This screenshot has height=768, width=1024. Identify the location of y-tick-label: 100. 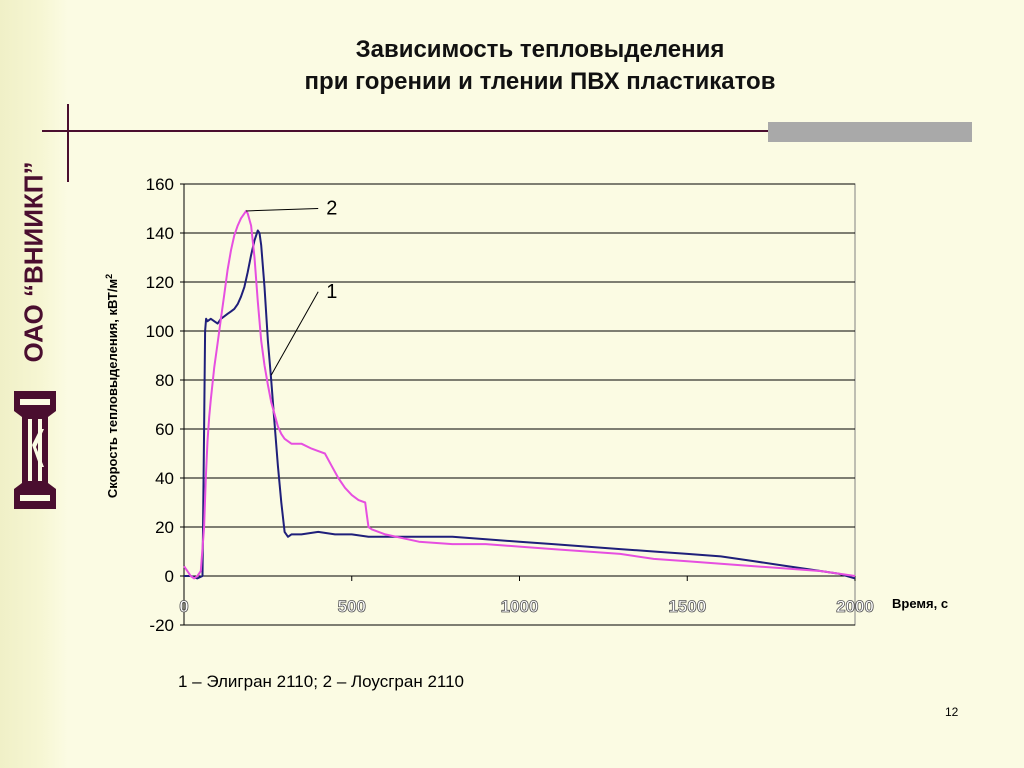
(160, 331).